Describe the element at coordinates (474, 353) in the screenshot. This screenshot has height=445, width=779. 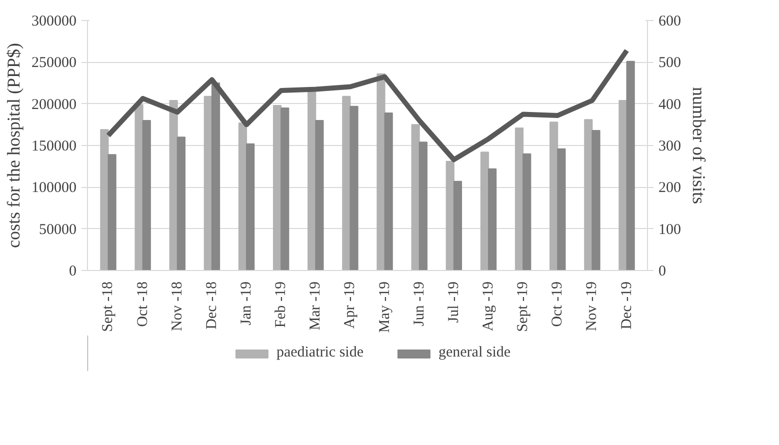
I see `legend-label: general side` at that location.